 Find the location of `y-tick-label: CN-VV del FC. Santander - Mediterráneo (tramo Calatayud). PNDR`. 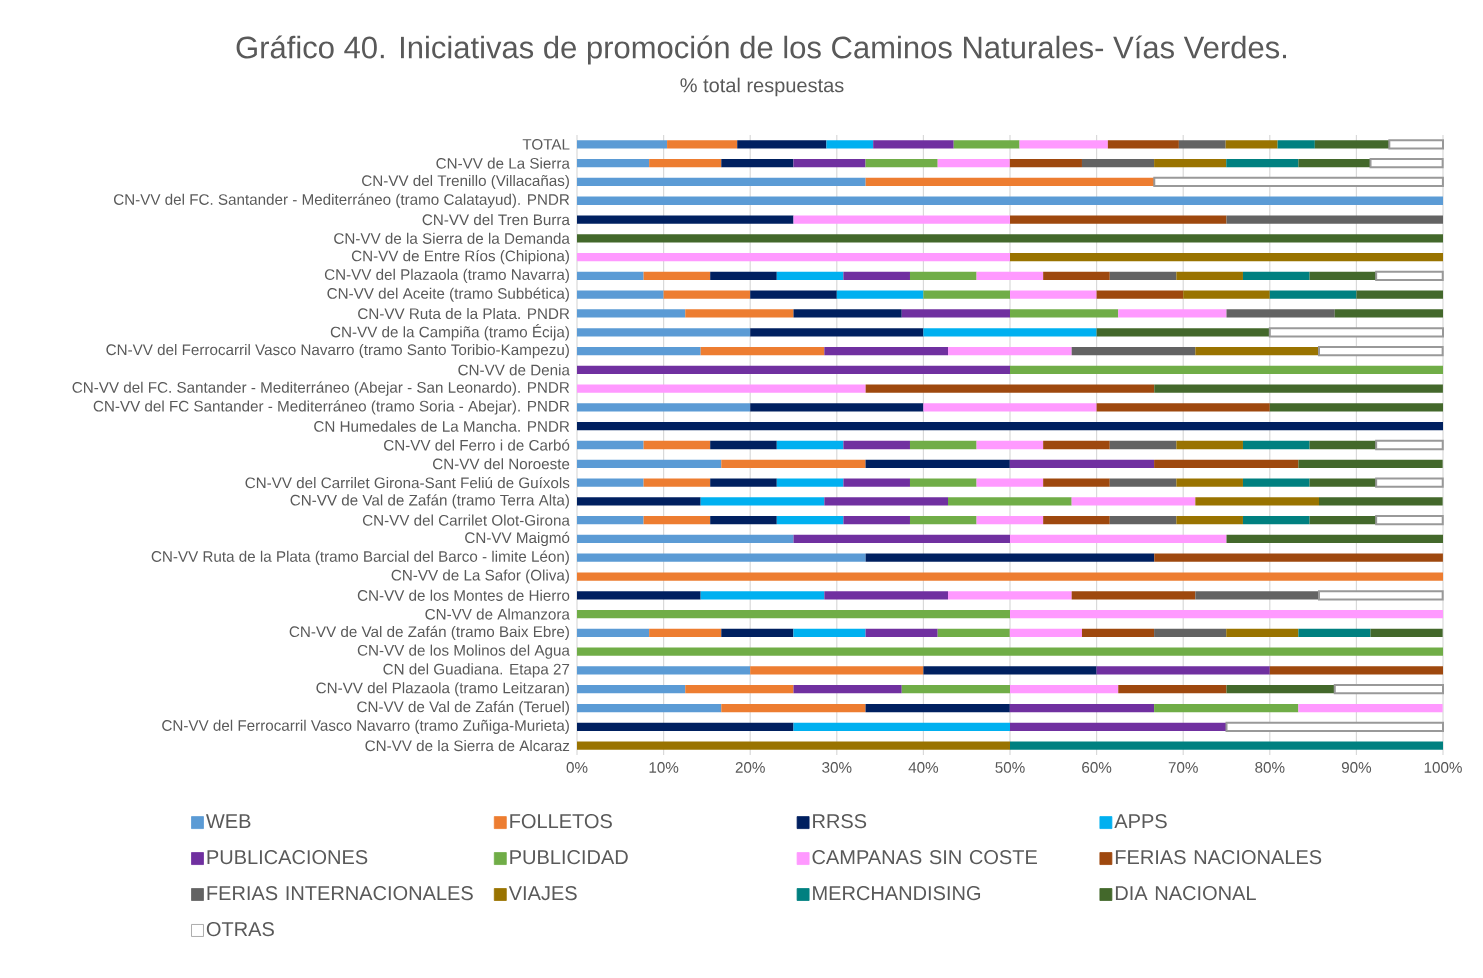

y-tick-label: CN-VV del FC. Santander - Mediterráneo (tramo Calatayud). PNDR is located at coordinates (341, 200).